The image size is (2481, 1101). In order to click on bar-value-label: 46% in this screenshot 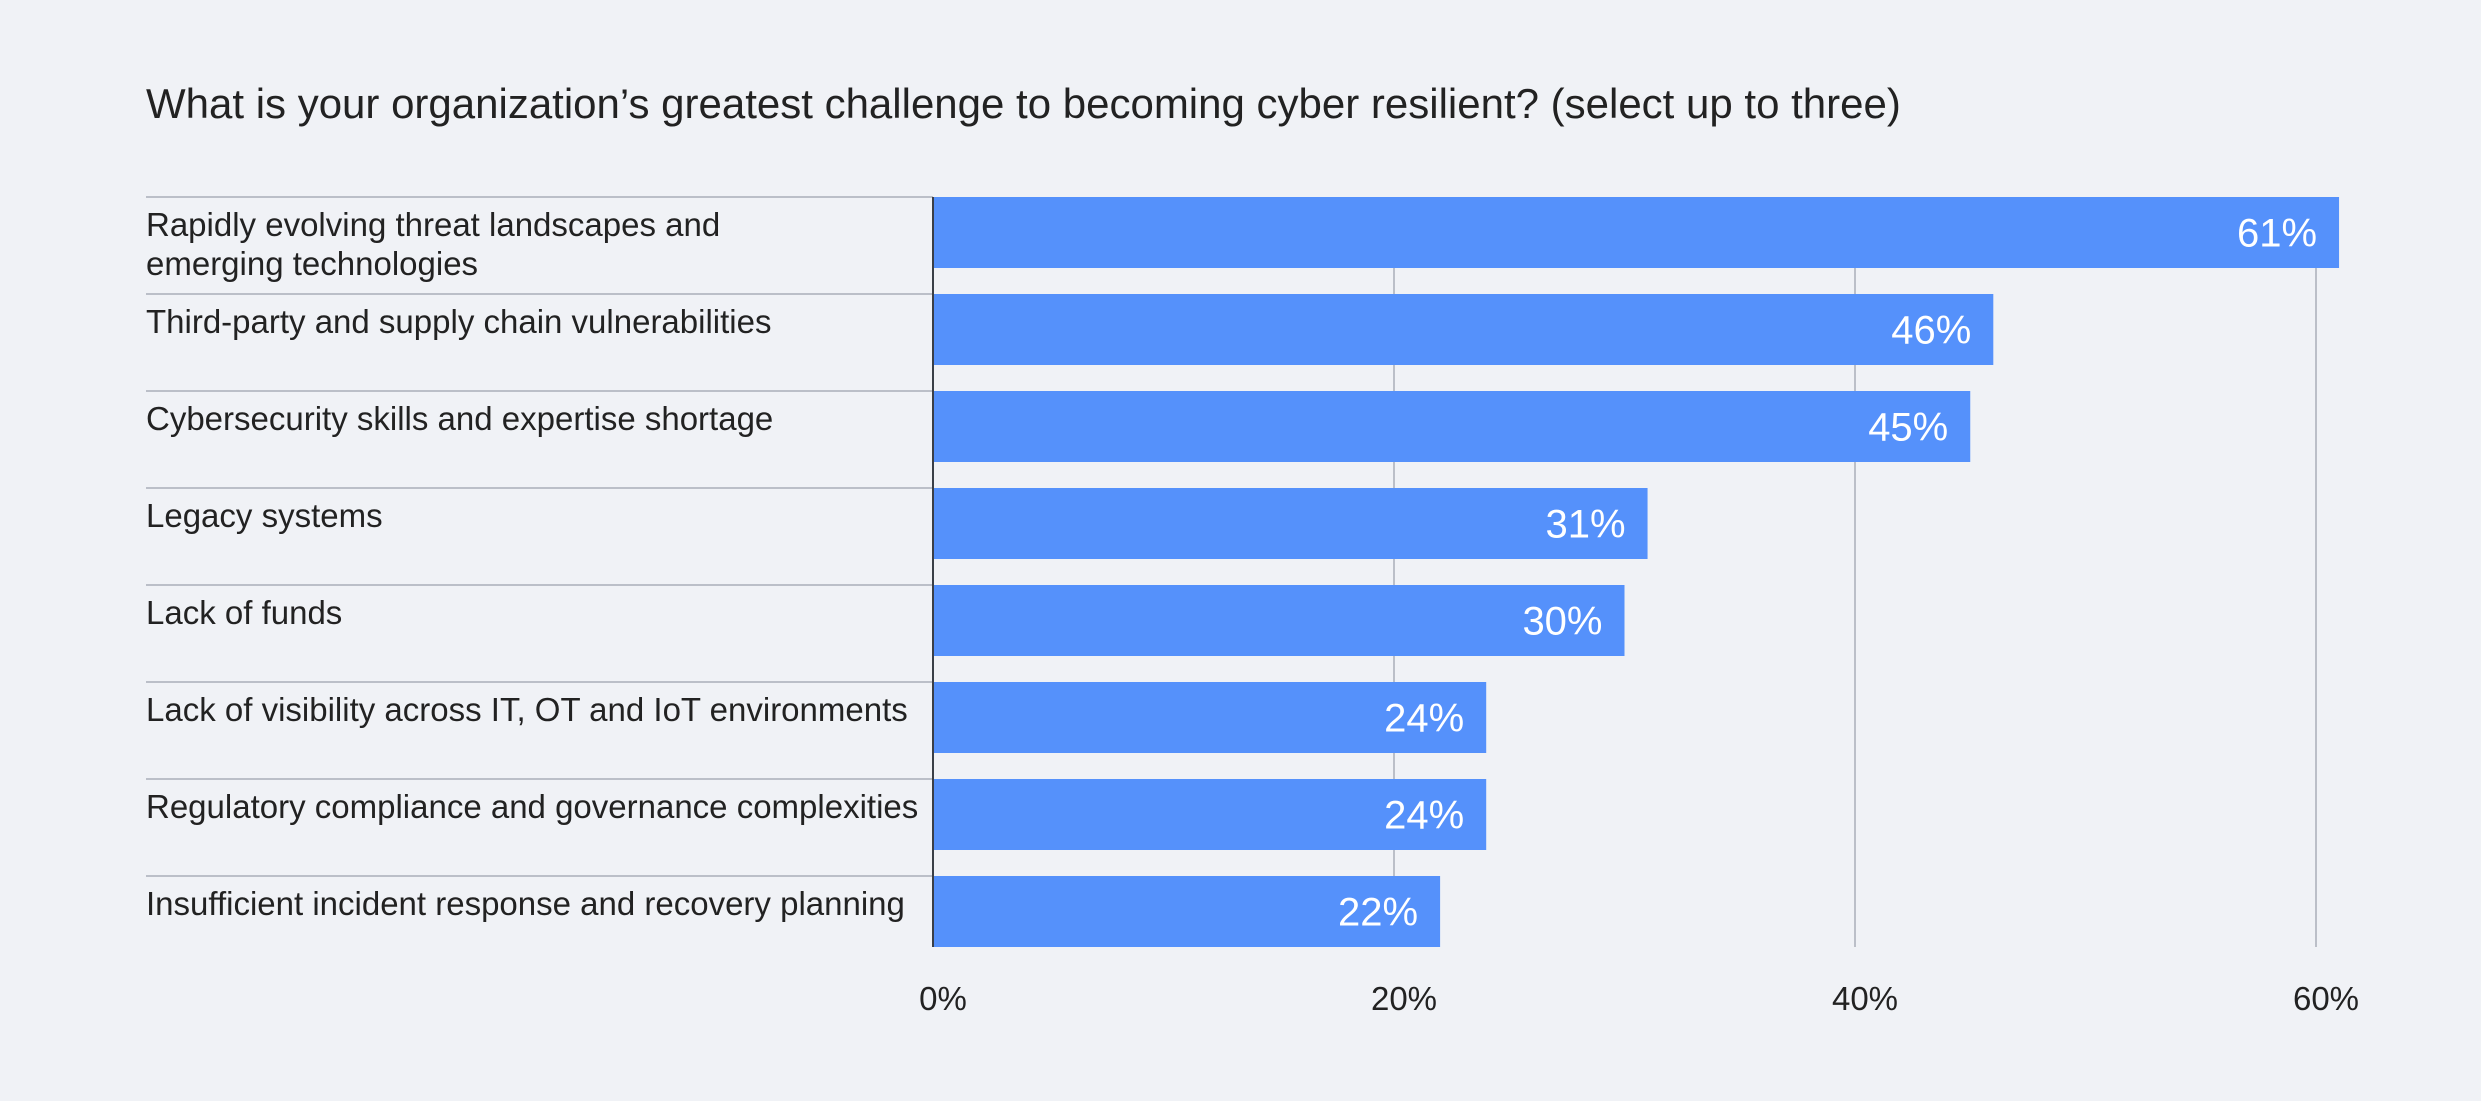, I will do `click(1931, 331)`.